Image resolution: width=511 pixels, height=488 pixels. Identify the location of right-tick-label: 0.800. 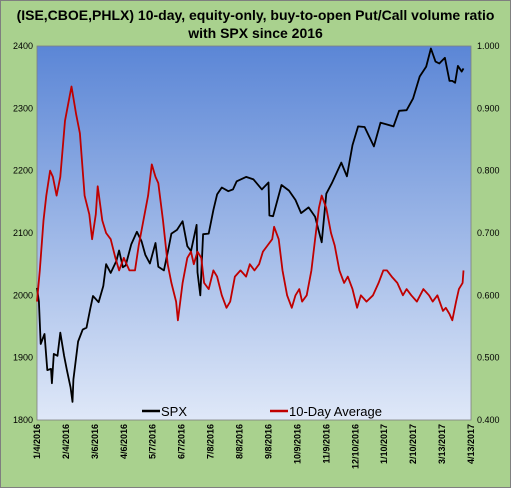
(488, 171).